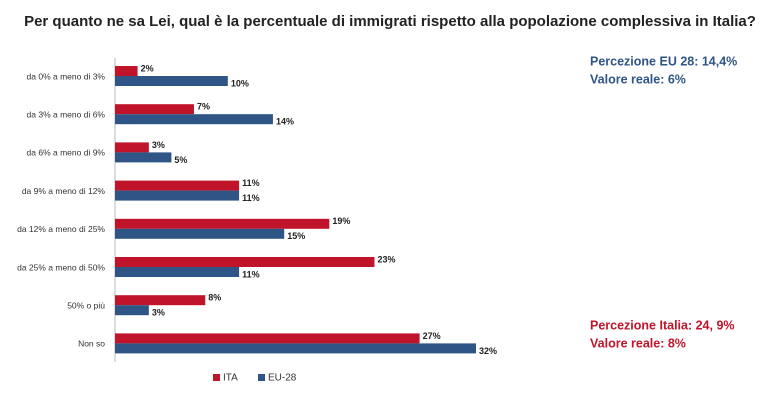  What do you see at coordinates (180, 160) in the screenshot?
I see `value-label: 5%` at bounding box center [180, 160].